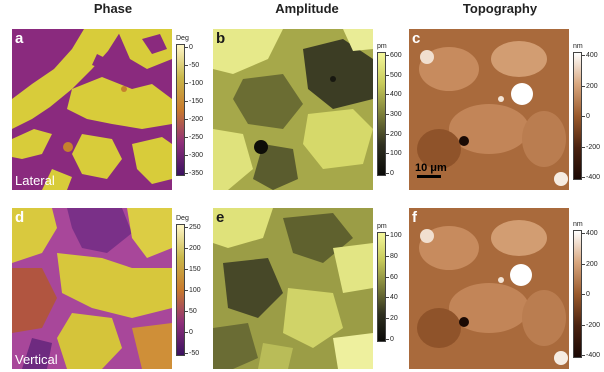 This screenshot has height=372, width=604. Describe the element at coordinates (394, 298) in the screenshot. I see `colorbar-tick-label: 40` at that location.